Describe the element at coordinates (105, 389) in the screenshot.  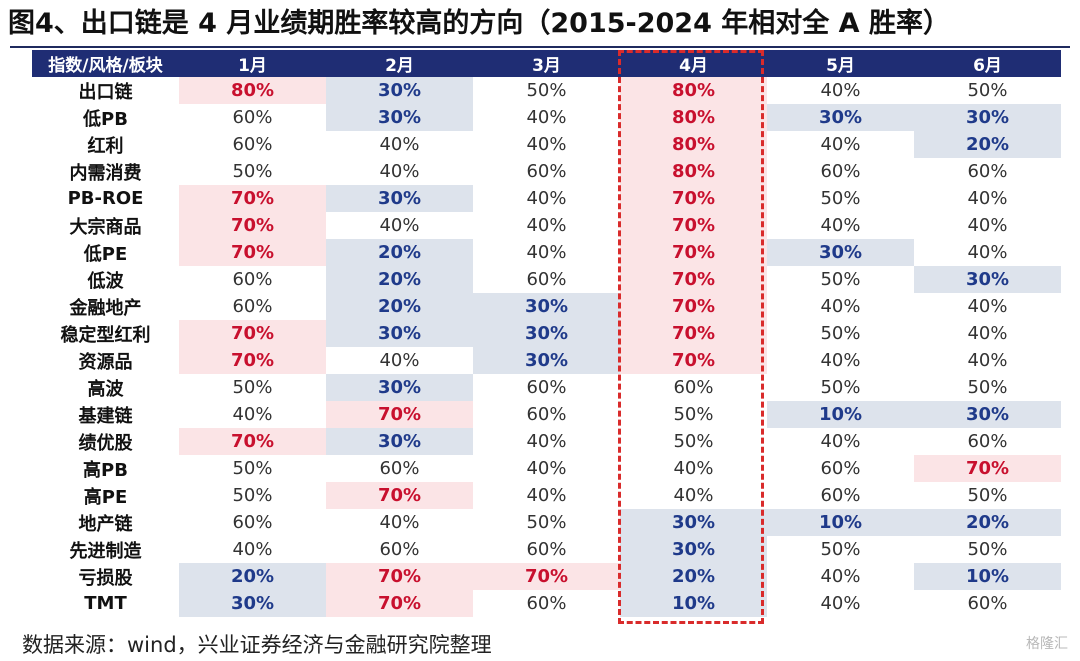
I see `row-label: 高波` at that location.